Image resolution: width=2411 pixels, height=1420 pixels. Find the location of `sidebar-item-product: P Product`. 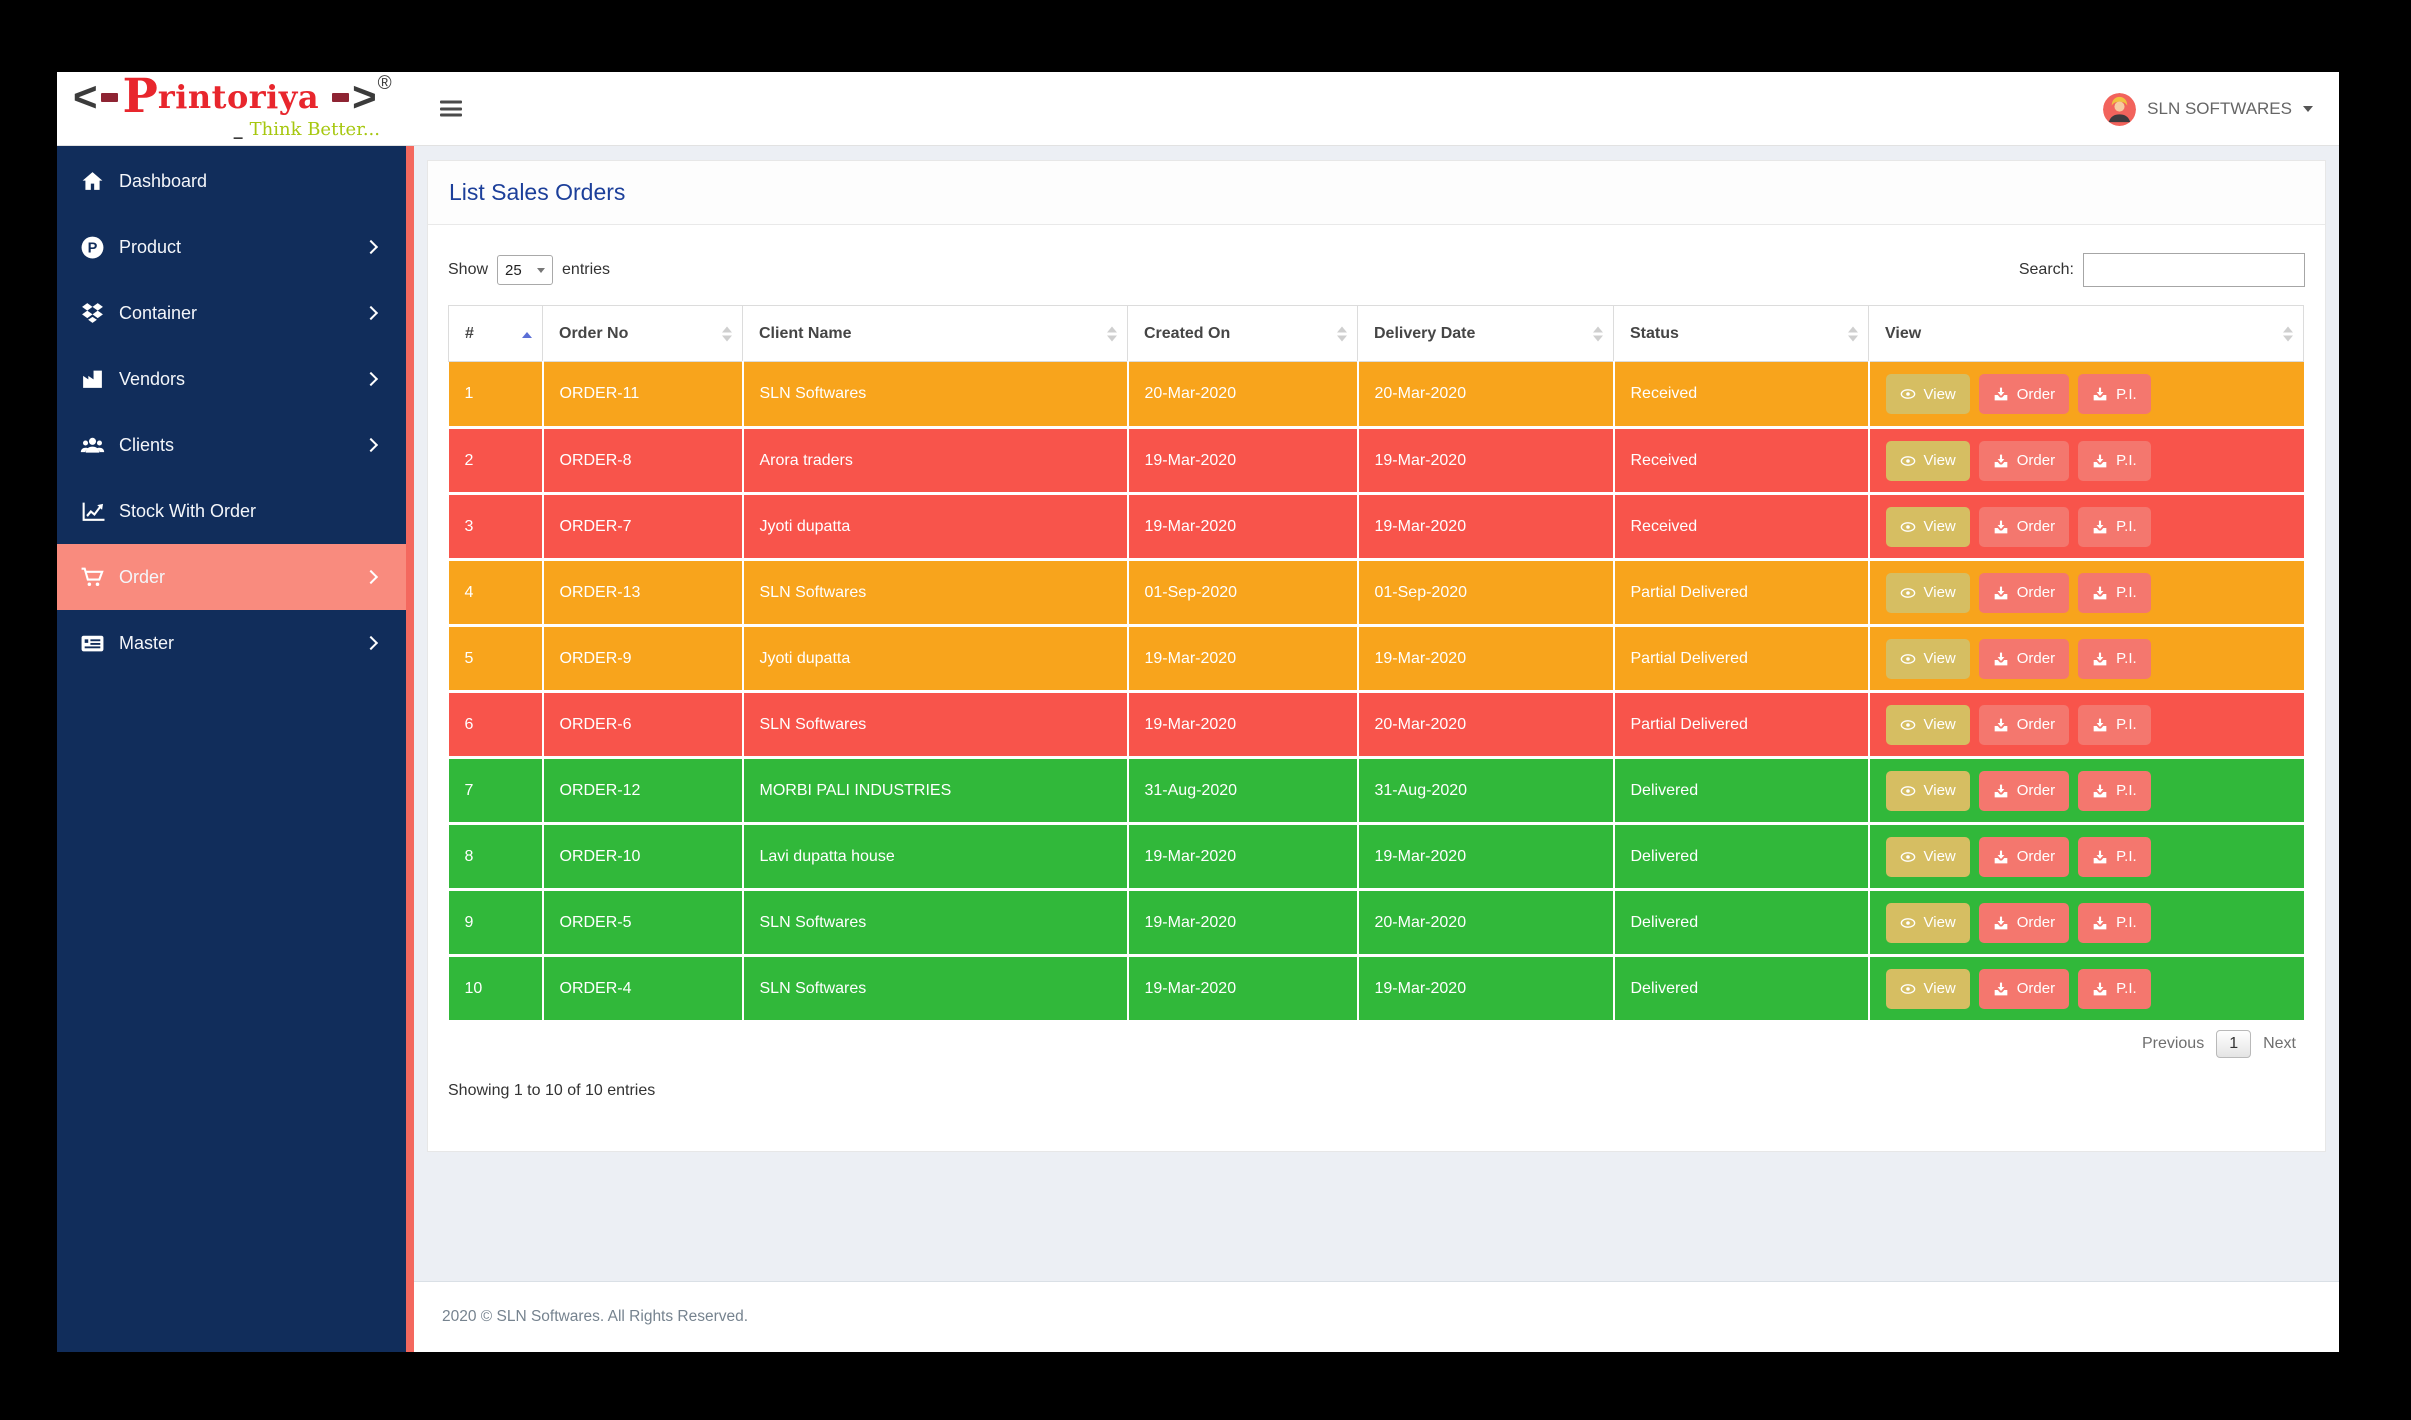

sidebar-item-product: P Product is located at coordinates (231, 247).